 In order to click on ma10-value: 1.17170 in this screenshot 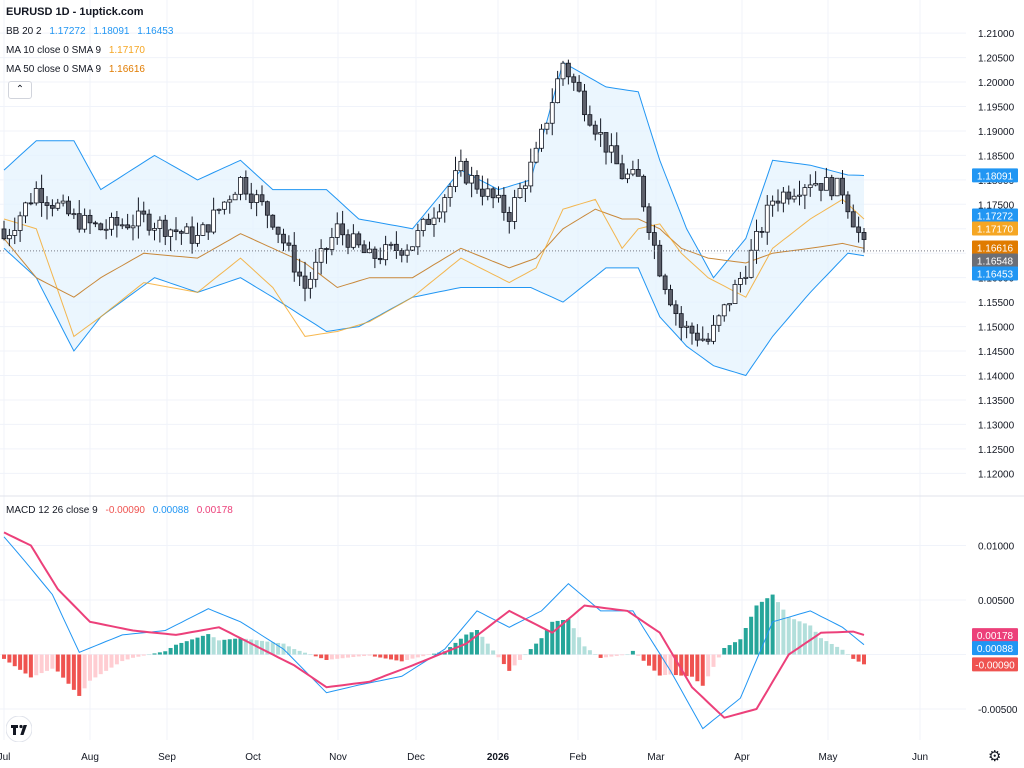, I will do `click(126, 50)`.